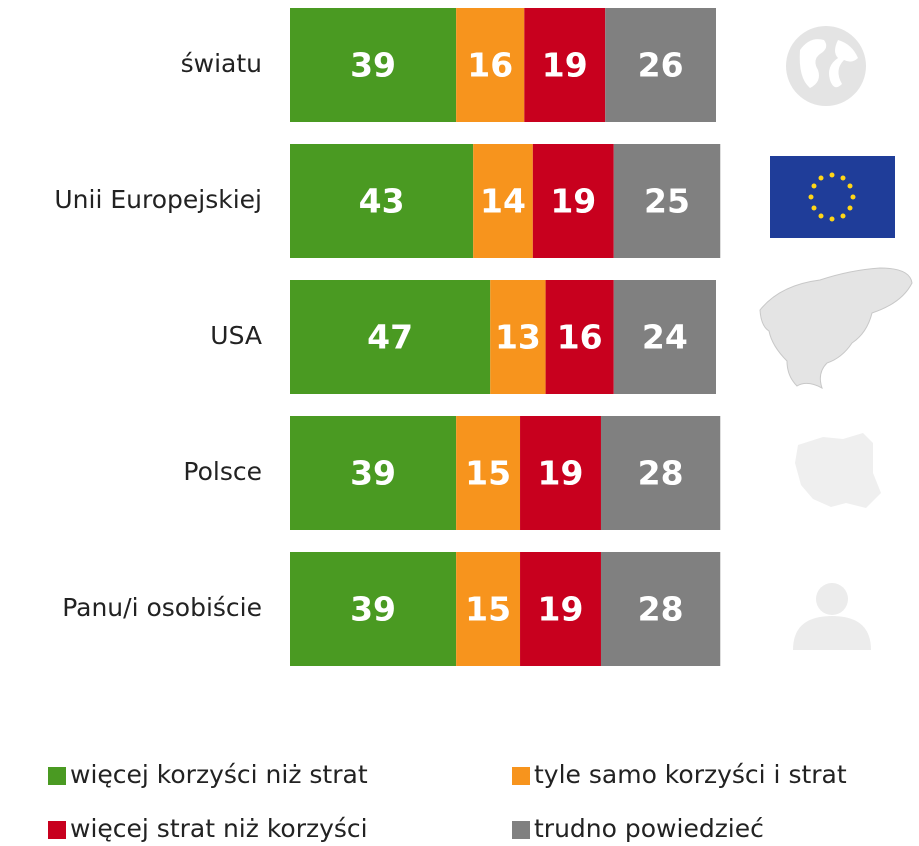  I want to click on north-america-icon, so click(836, 328).